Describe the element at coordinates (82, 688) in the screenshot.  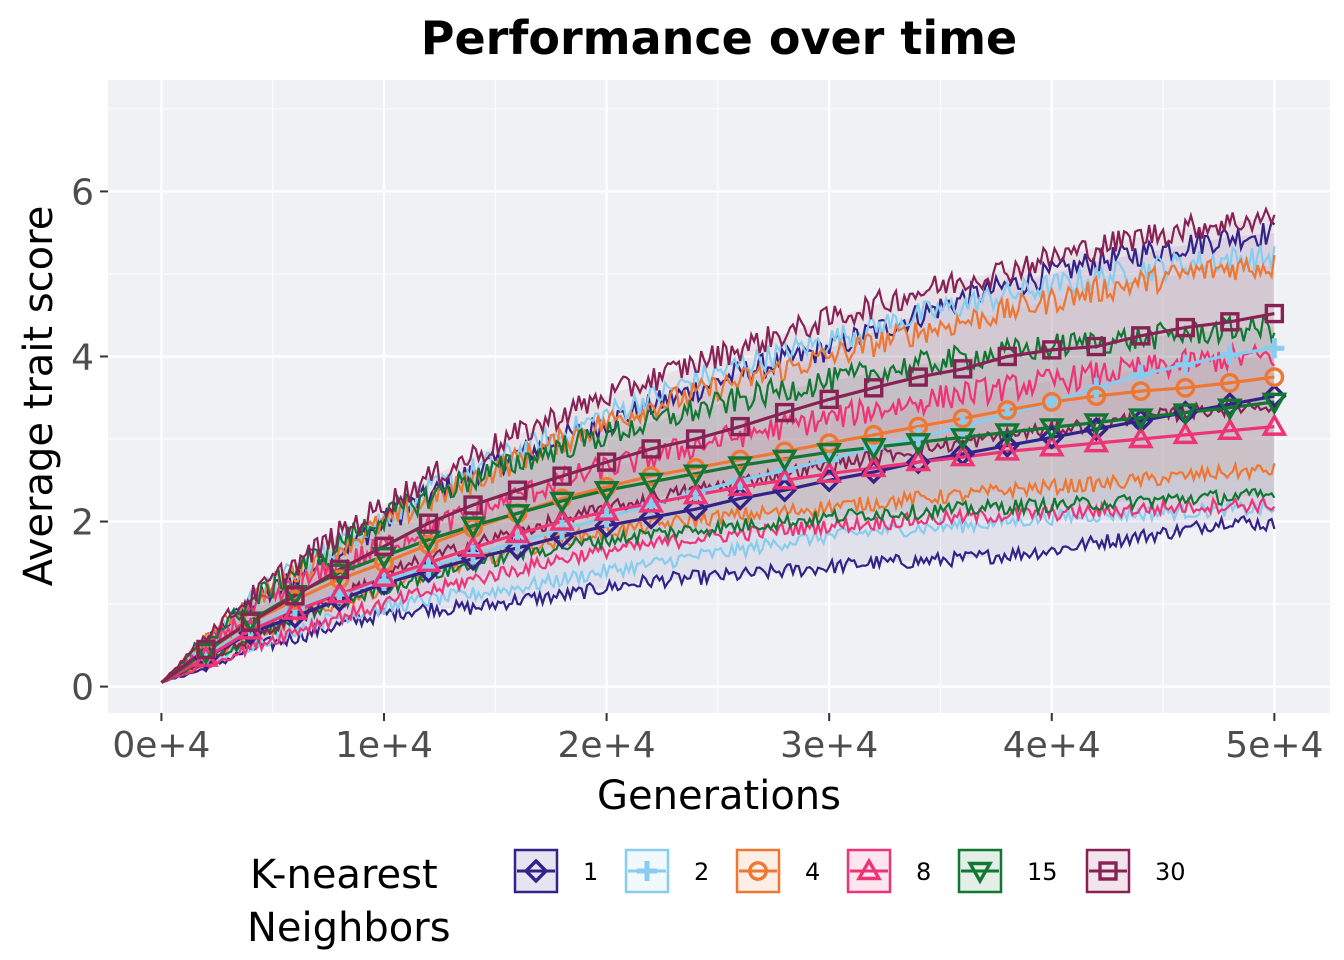
I see `y-tick-label: 0` at that location.